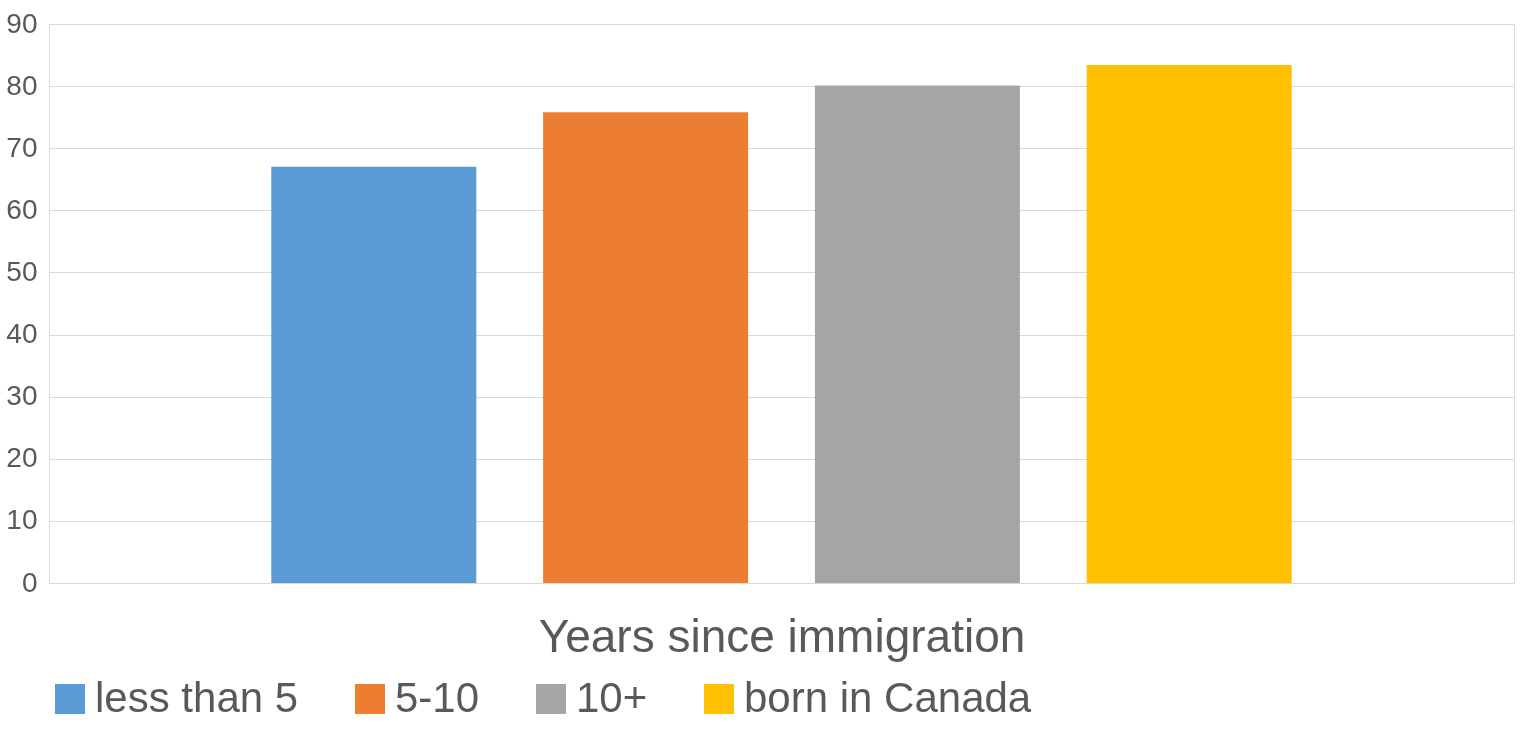  I want to click on y-tick-label: 20, so click(22, 458).